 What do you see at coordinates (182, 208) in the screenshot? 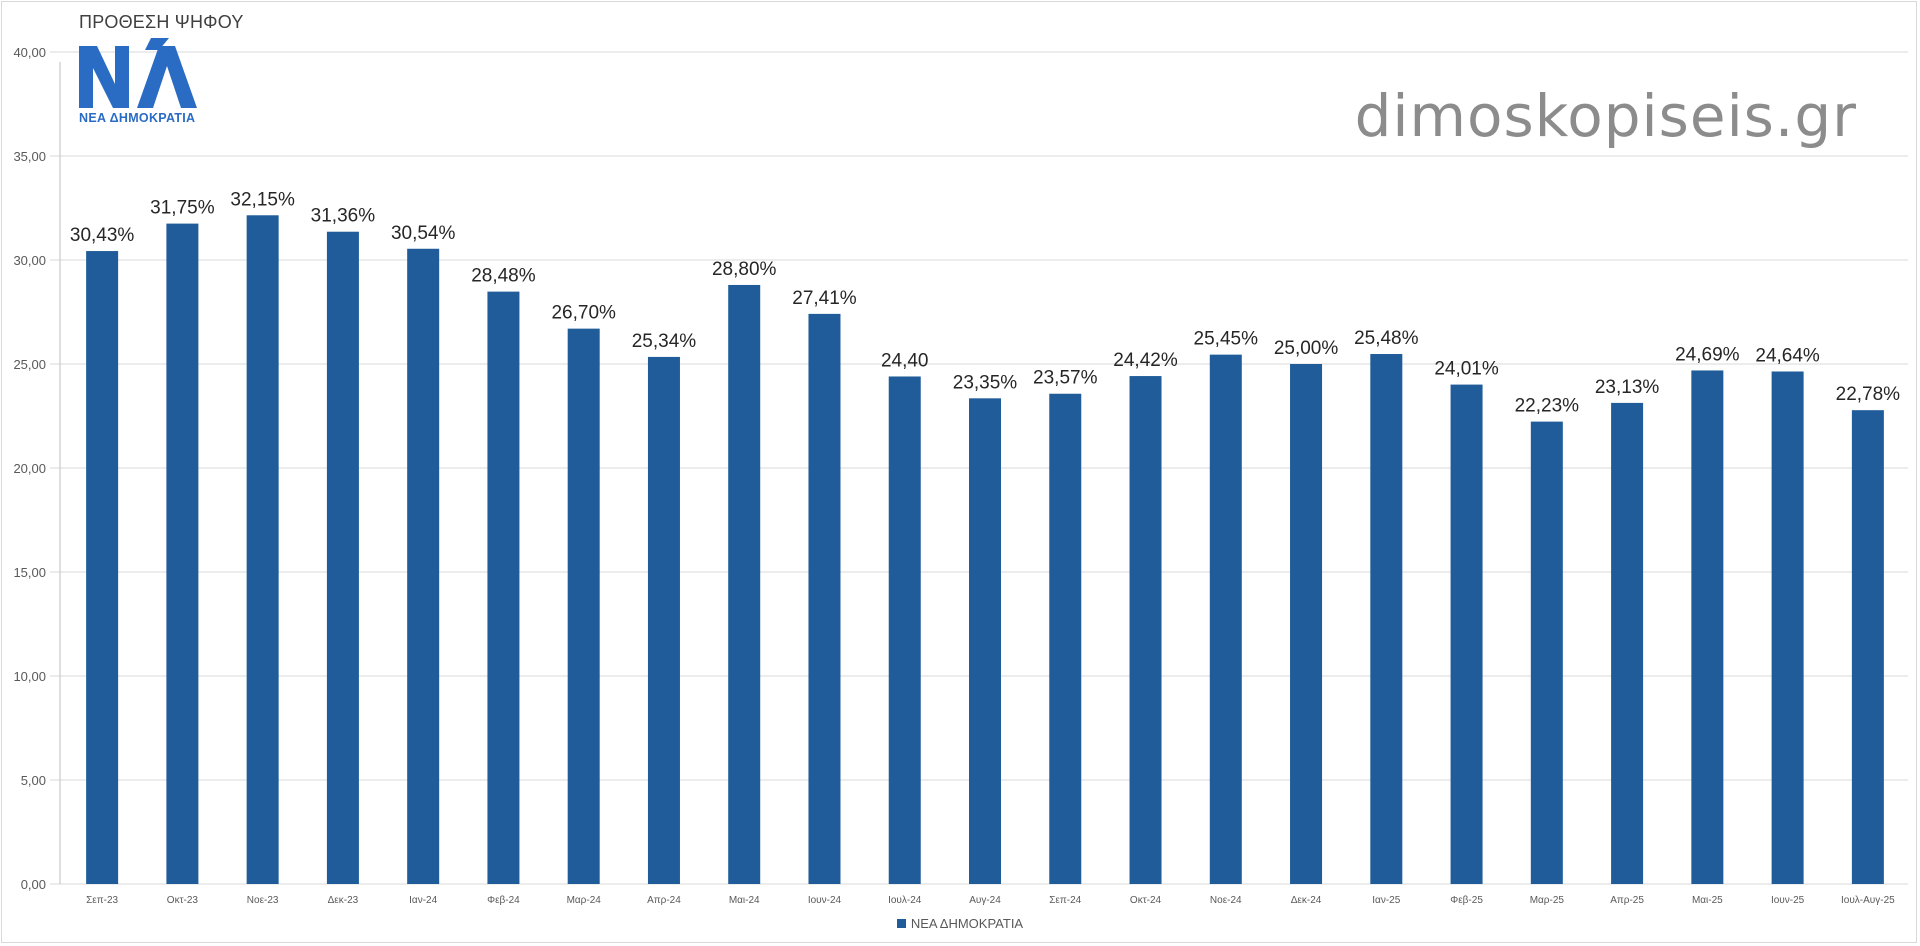
I see `data-label: 31,75%` at bounding box center [182, 208].